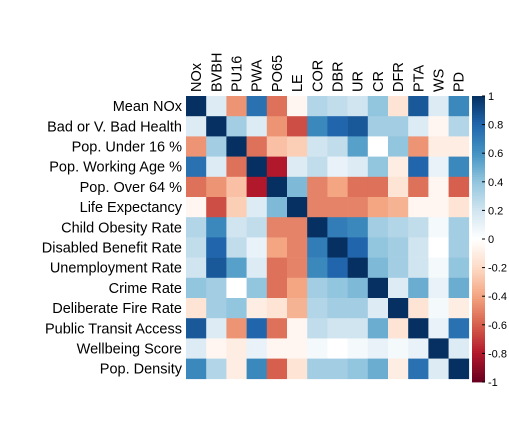  What do you see at coordinates (491, 97) in the screenshot?
I see `colorbar-tick-label: 1` at bounding box center [491, 97].